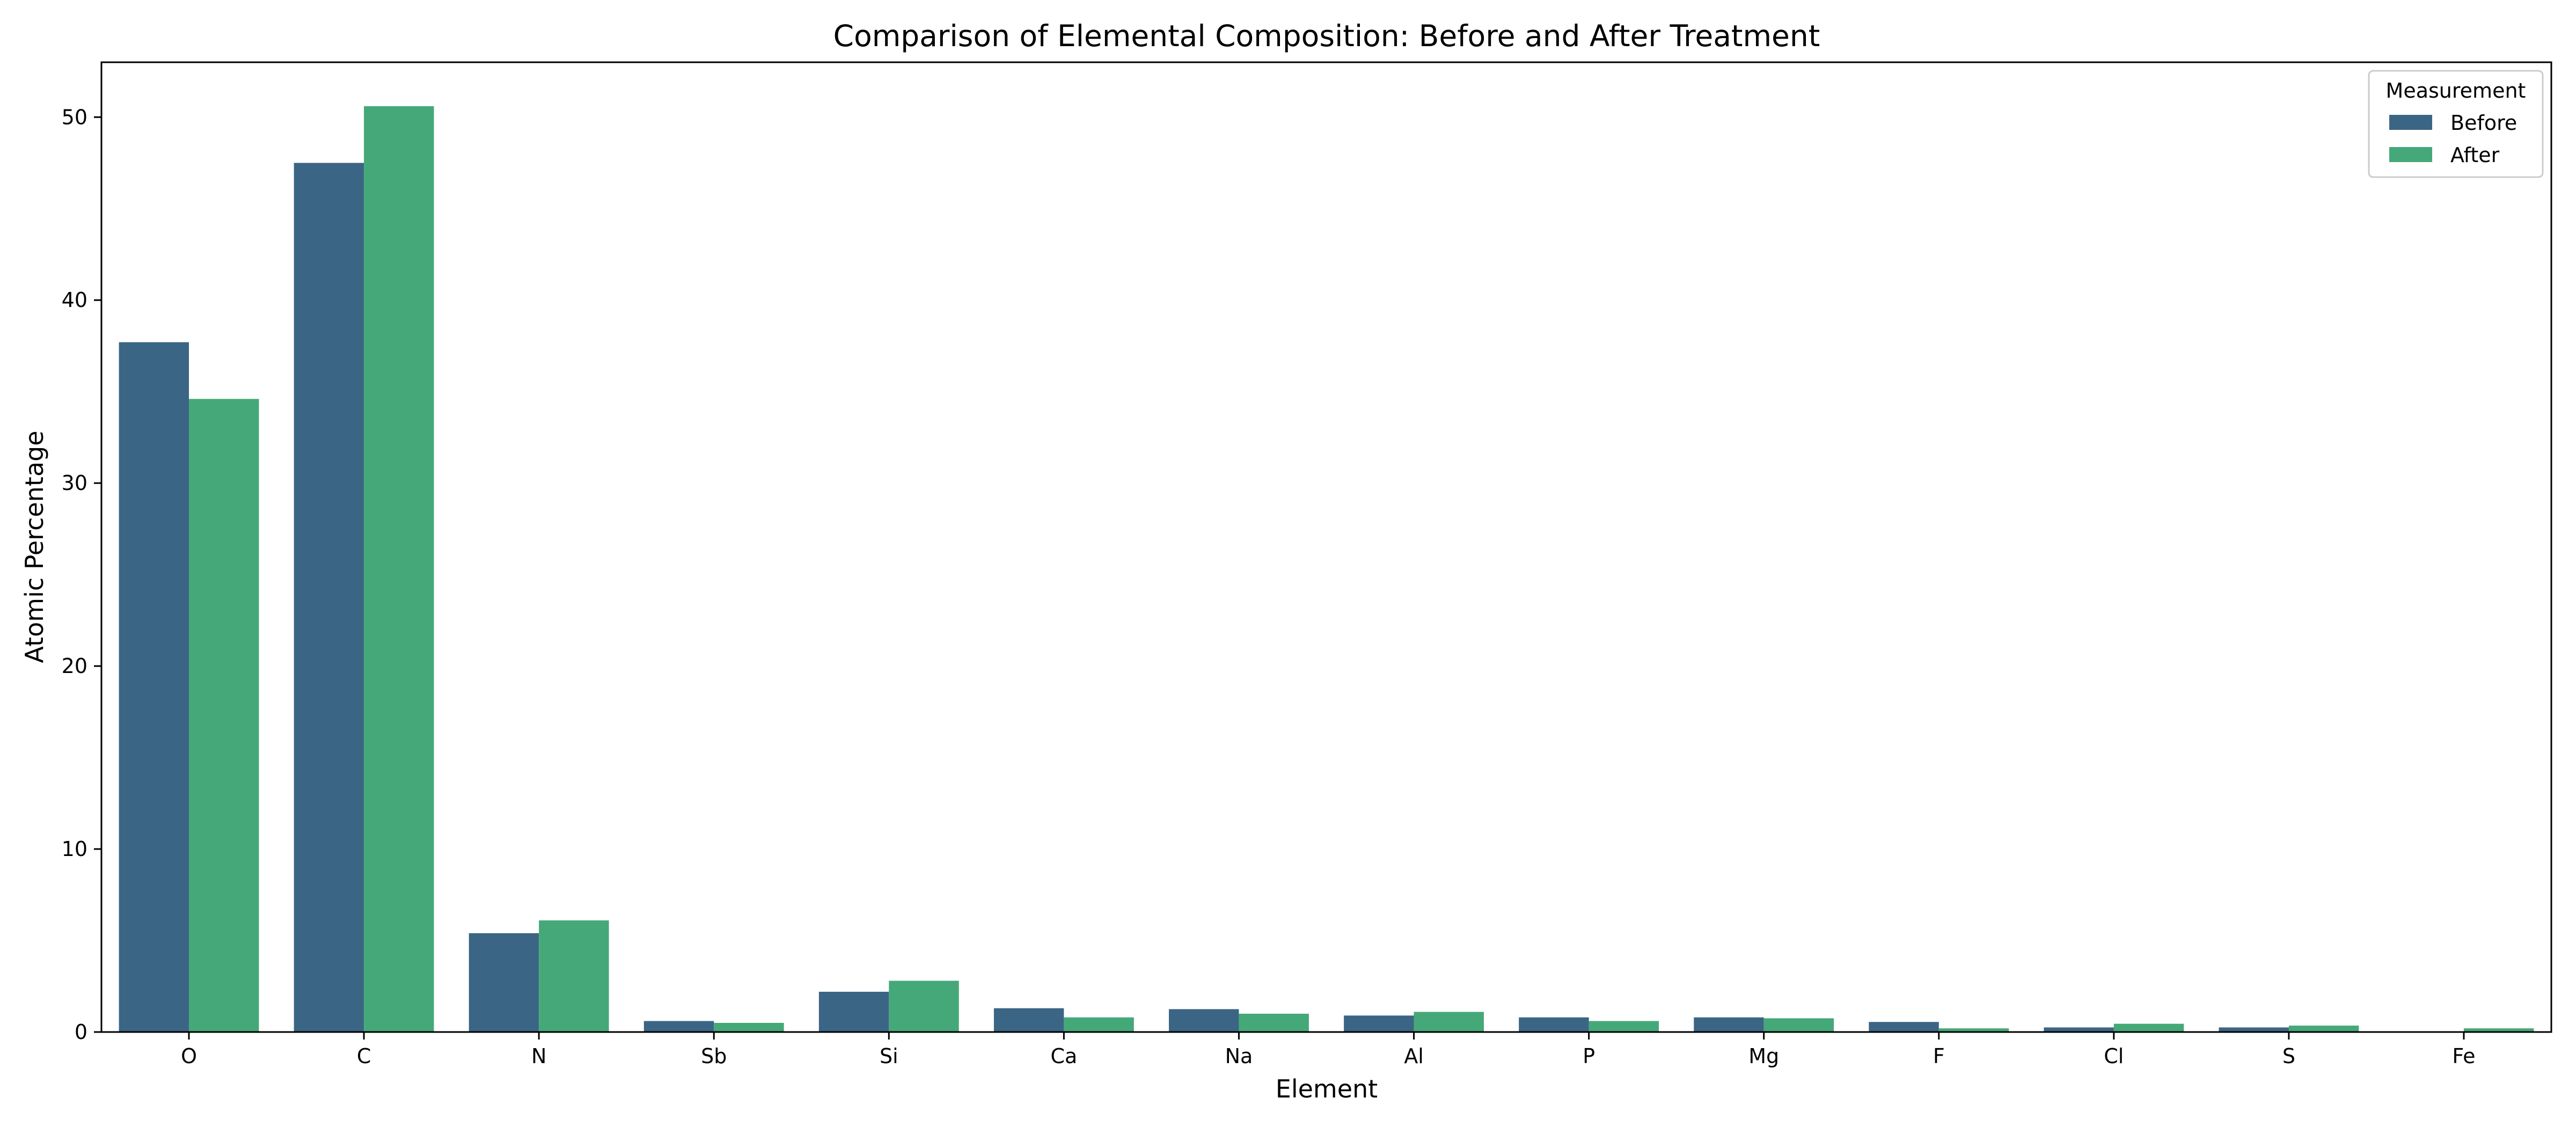  I want to click on x-tick-label-cl: Cl, so click(2114, 1056).